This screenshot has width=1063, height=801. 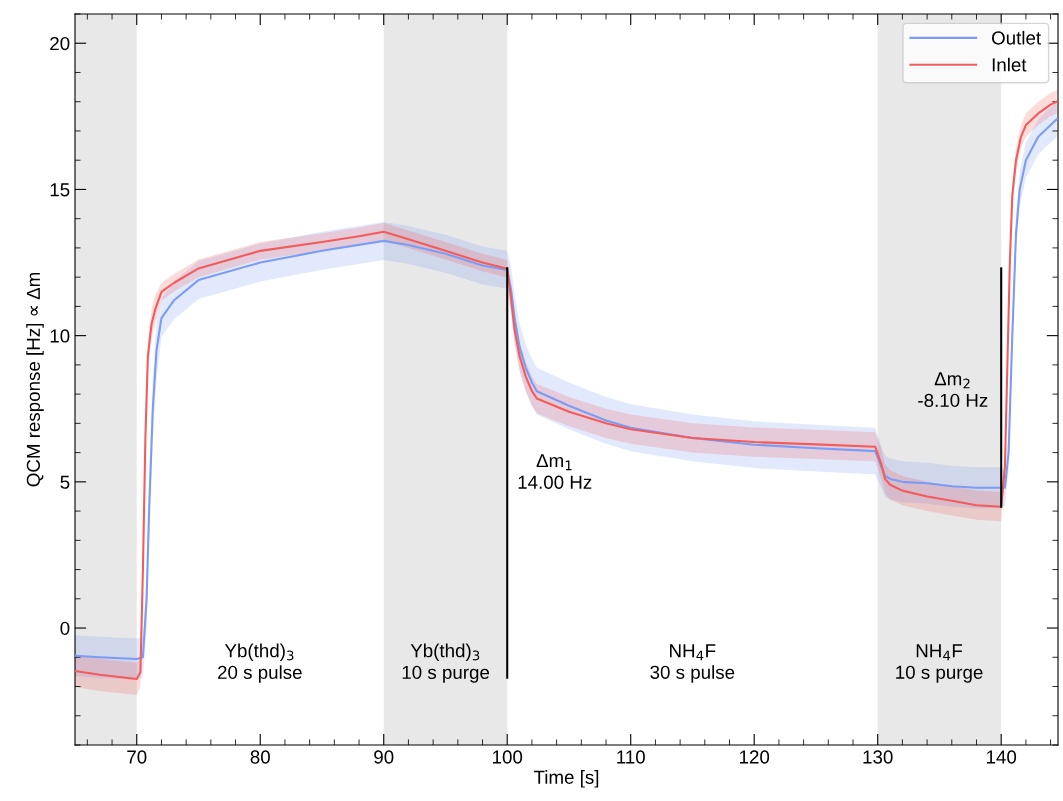 What do you see at coordinates (755, 757) in the screenshot?
I see `x-tick-label: 120` at bounding box center [755, 757].